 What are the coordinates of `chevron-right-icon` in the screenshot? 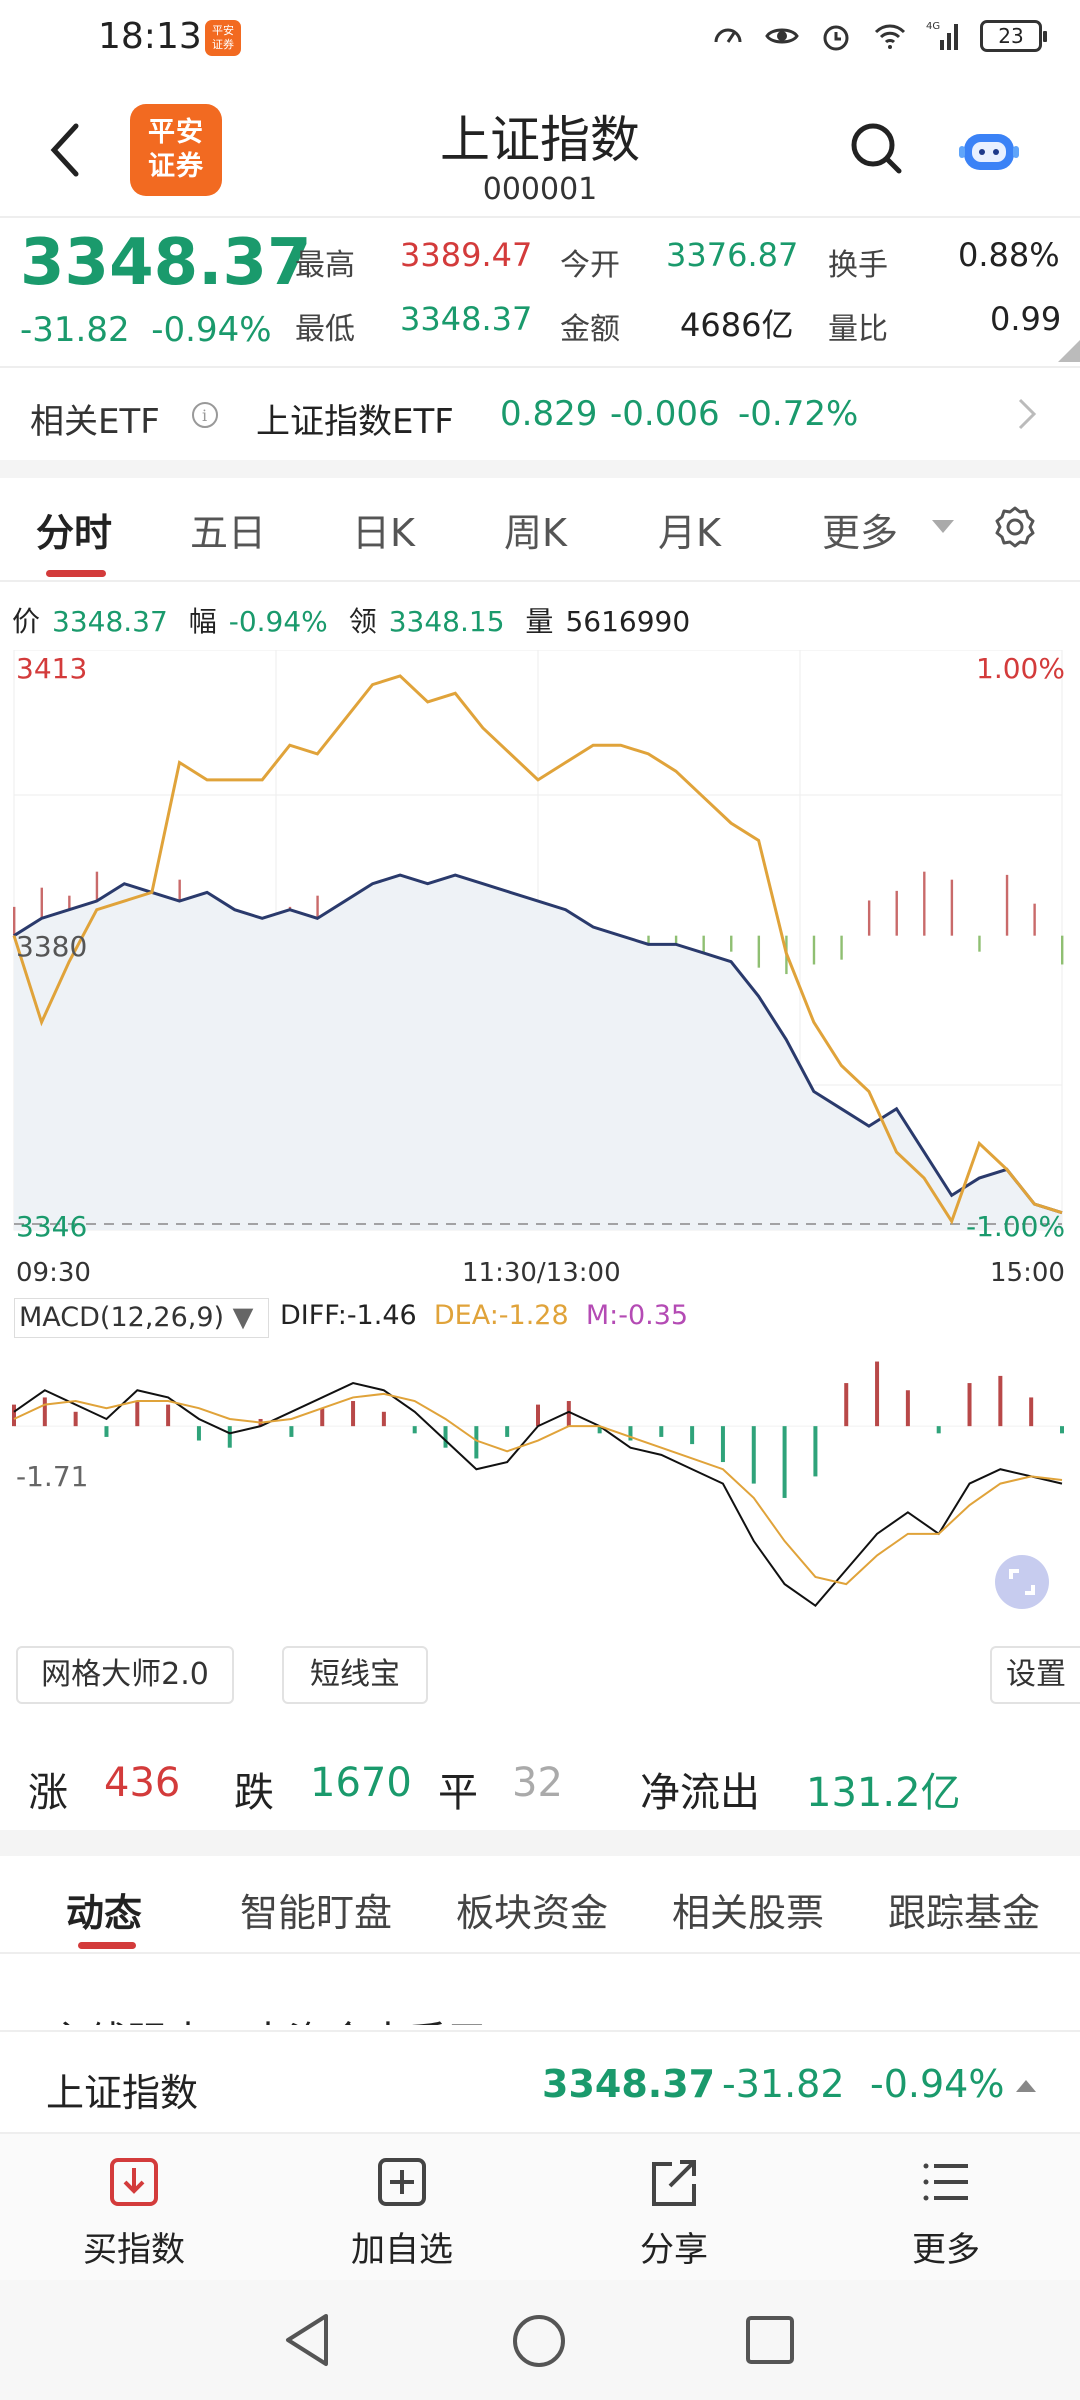 It's located at (1027, 414).